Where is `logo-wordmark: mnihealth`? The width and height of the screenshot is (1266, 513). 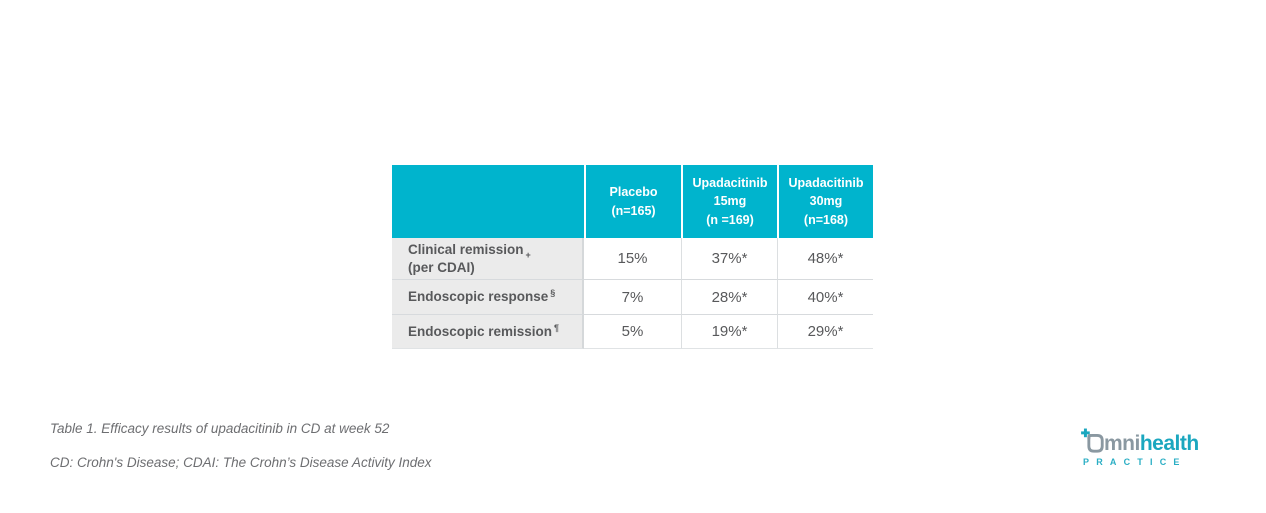 logo-wordmark: mnihealth is located at coordinates (1148, 441).